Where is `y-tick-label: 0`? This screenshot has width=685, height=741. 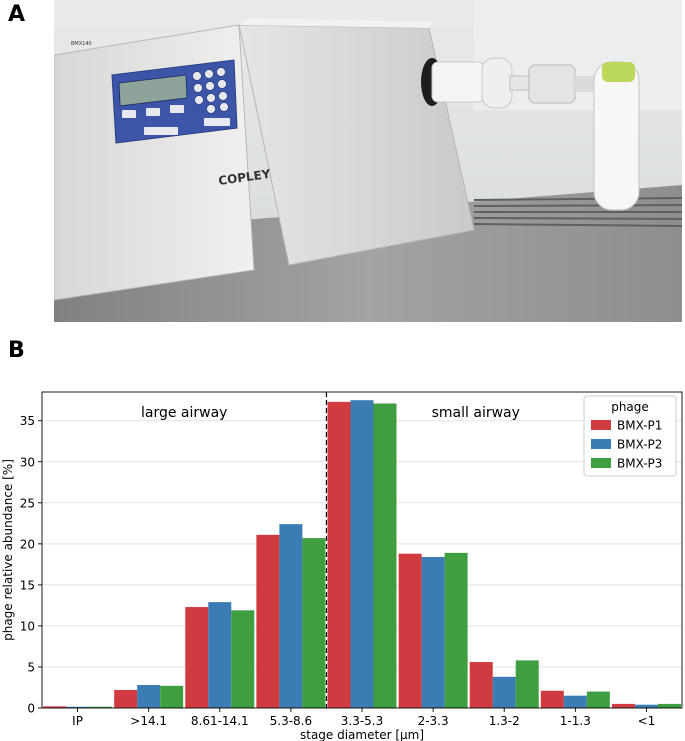 y-tick-label: 0 is located at coordinates (31, 709).